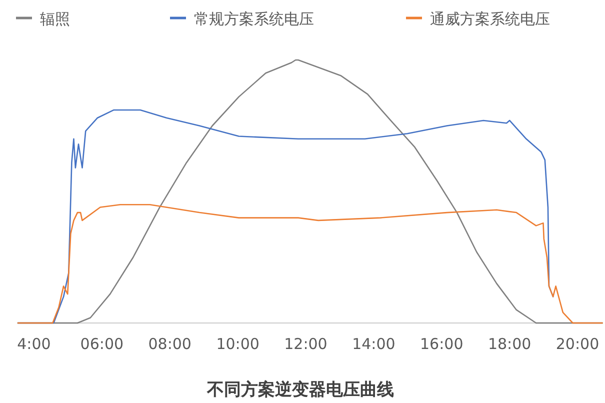  I want to click on x-tick-label: 08:00, so click(170, 344).